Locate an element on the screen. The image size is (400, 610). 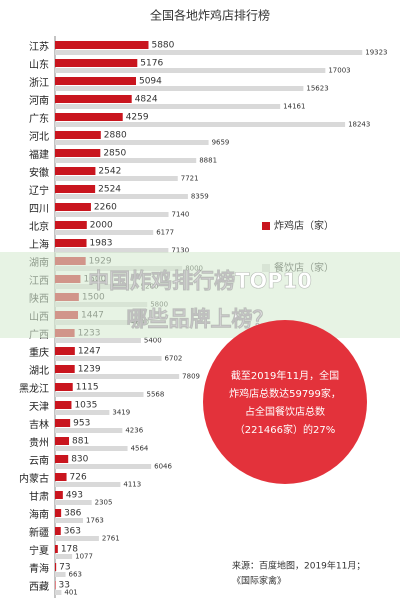
y-tick-label: 河北 is located at coordinates (39, 137).